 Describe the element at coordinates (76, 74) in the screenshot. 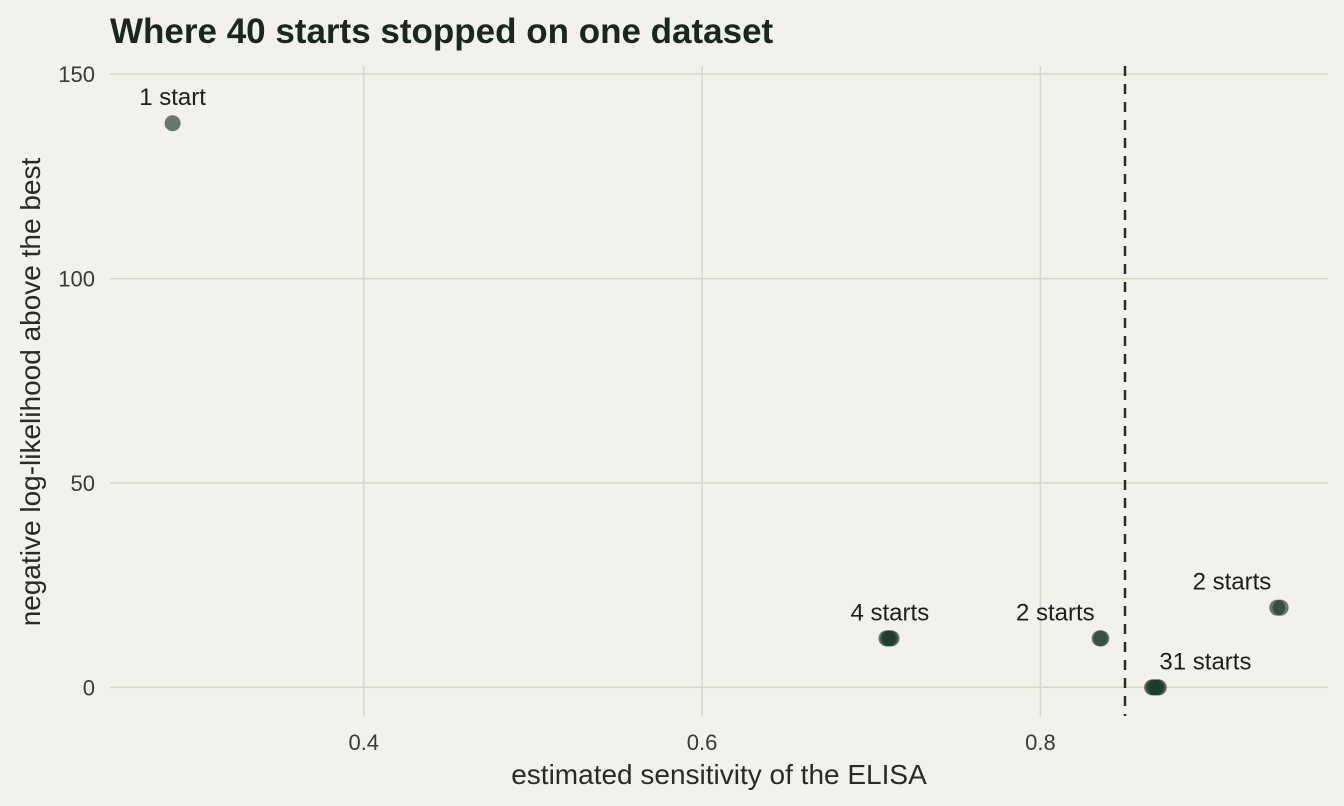

I see `y-tick-label: 150` at that location.